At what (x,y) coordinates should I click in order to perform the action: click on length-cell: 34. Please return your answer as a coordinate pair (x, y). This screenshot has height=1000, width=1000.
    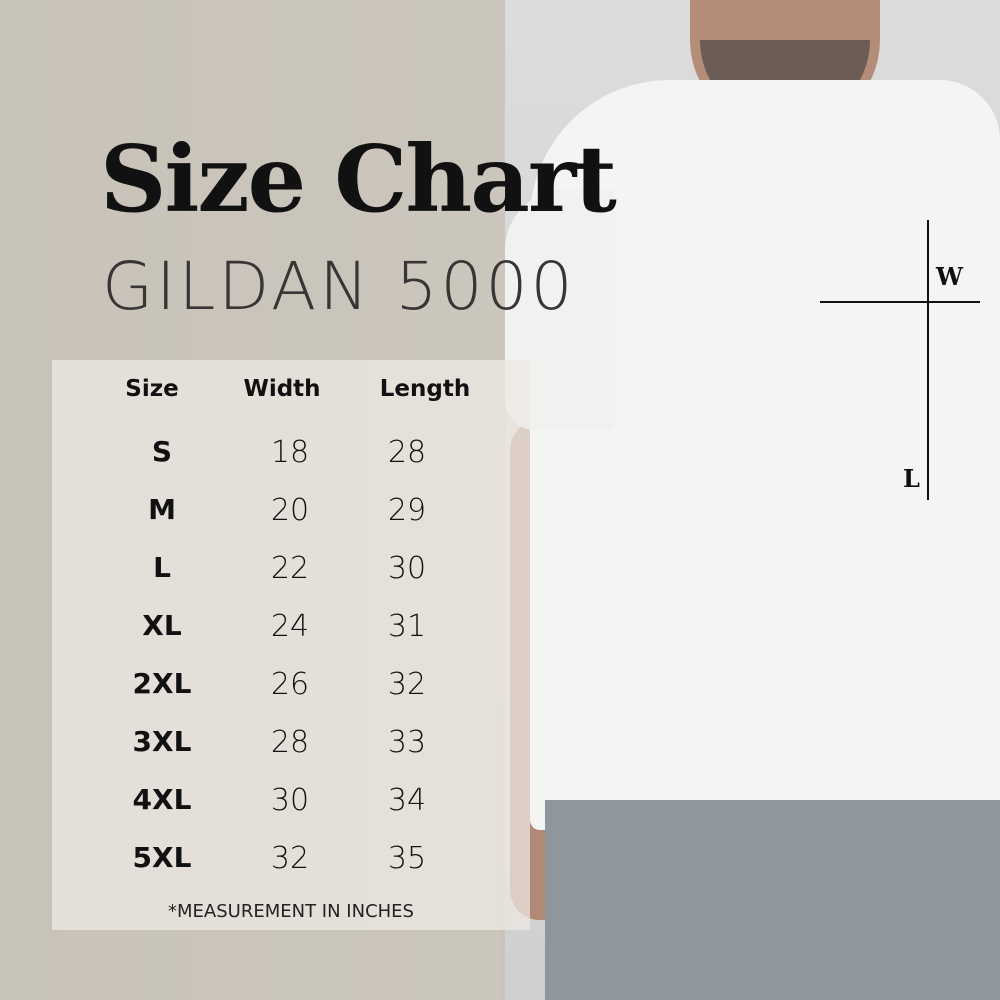
    Looking at the image, I should click on (407, 800).